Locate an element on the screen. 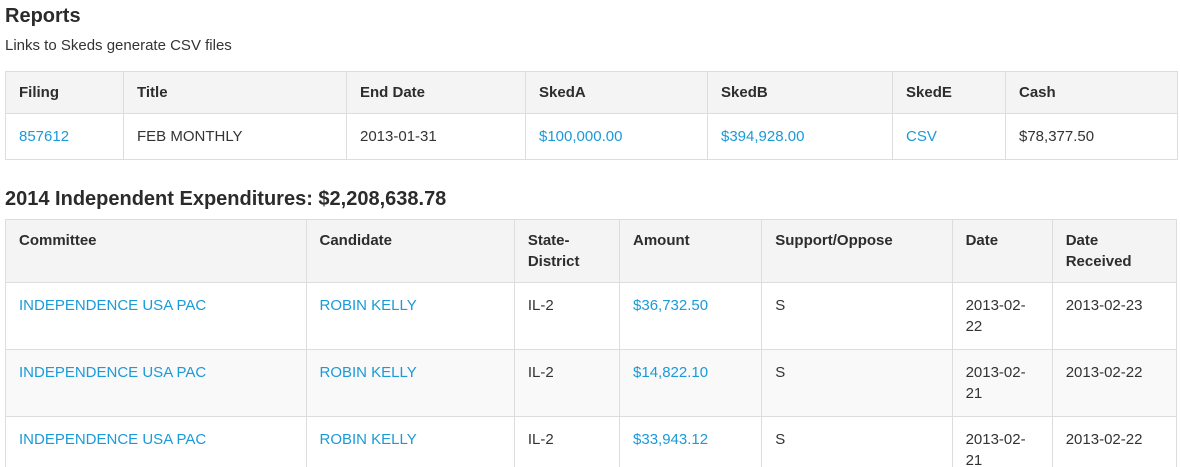 The height and width of the screenshot is (467, 1180). amount-link: $14,822.10 is located at coordinates (671, 372).